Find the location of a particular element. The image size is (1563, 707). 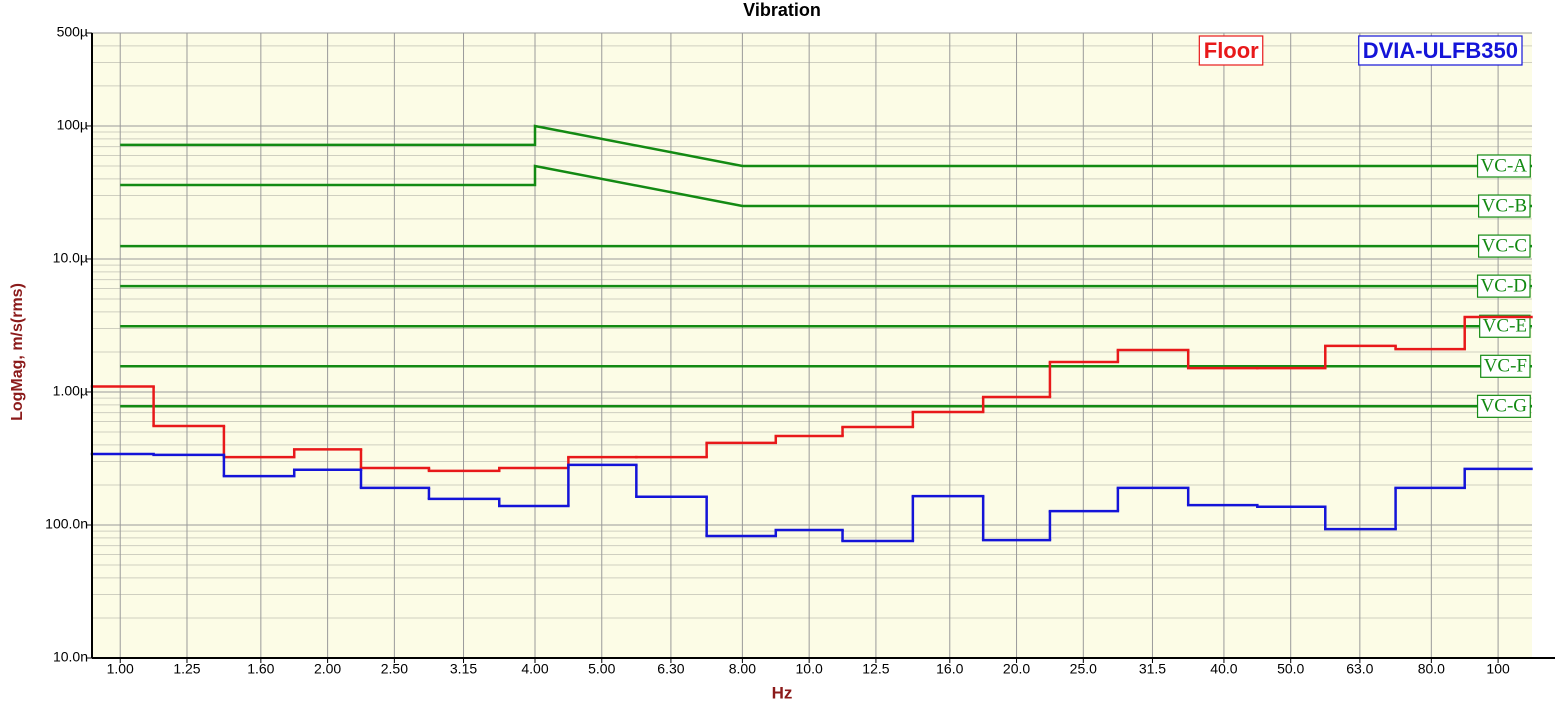

y-tick-label: 10.0n is located at coordinates (70, 657).